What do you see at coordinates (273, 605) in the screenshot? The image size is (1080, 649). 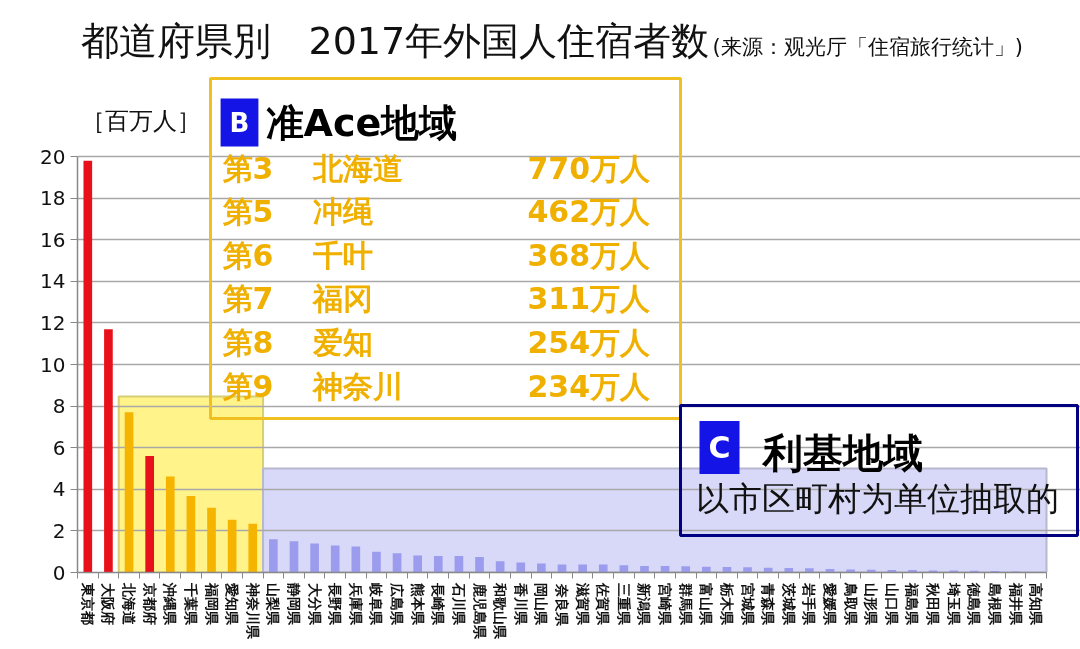 I see `x-tick-label: 山梨県` at bounding box center [273, 605].